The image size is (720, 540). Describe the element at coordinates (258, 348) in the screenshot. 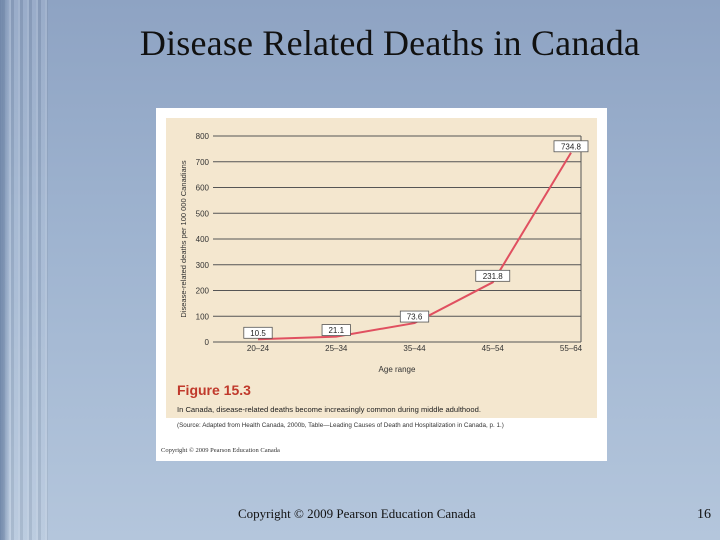

I see `x-tick-label: 20–24` at that location.